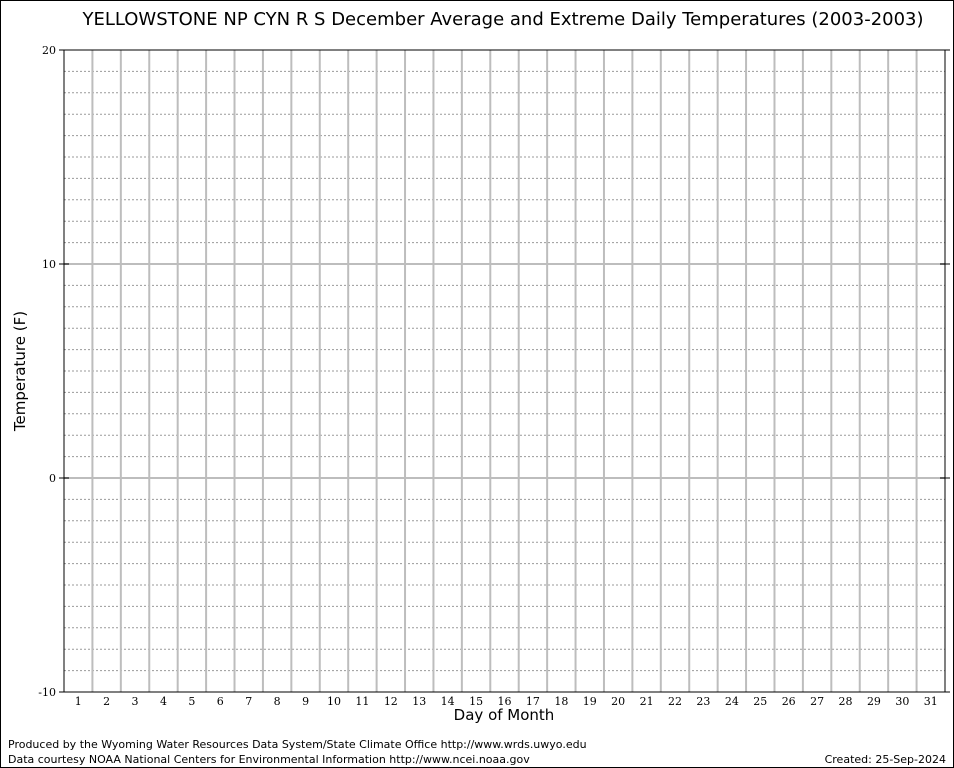 The height and width of the screenshot is (768, 954). I want to click on y-tick-label: 20, so click(49, 50).